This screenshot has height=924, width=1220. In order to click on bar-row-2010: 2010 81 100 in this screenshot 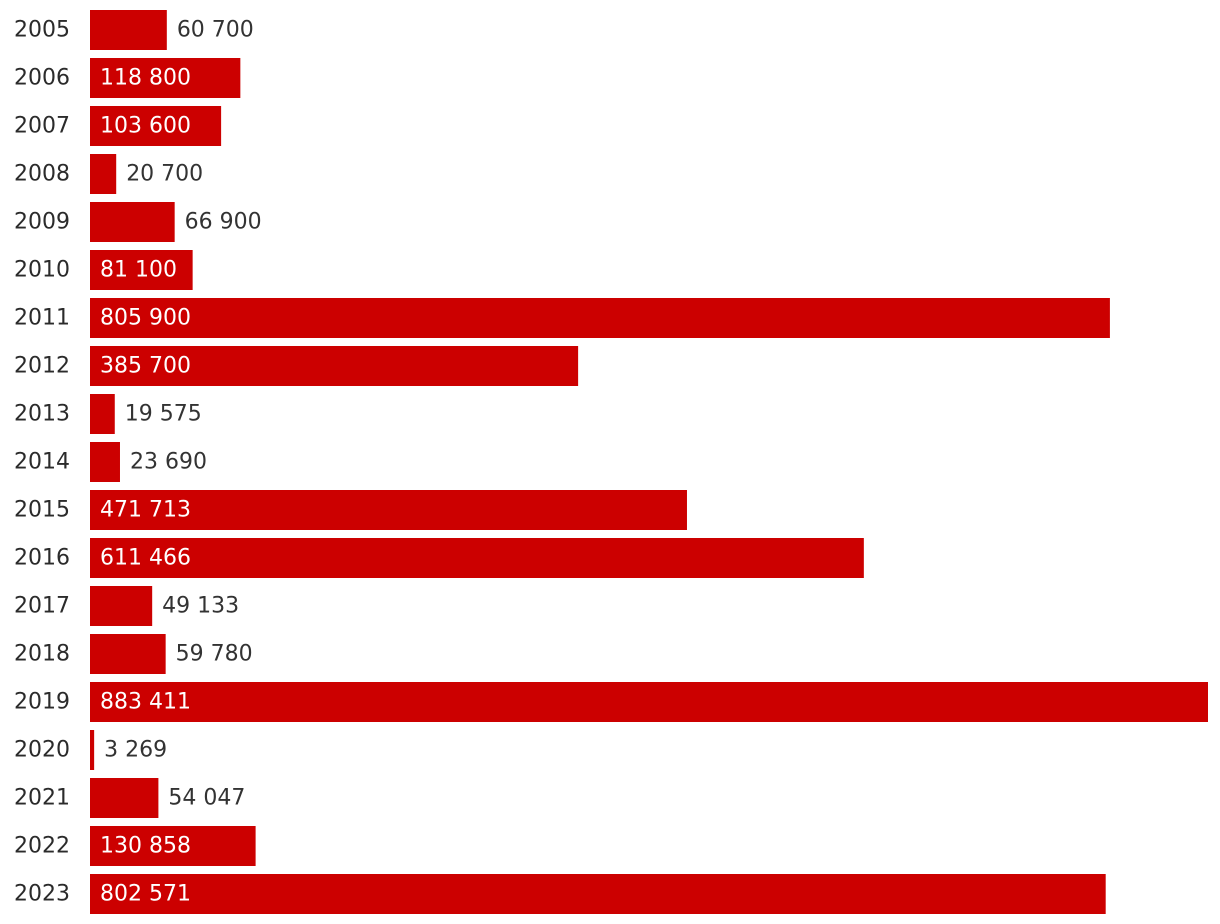, I will do `click(103, 270)`.